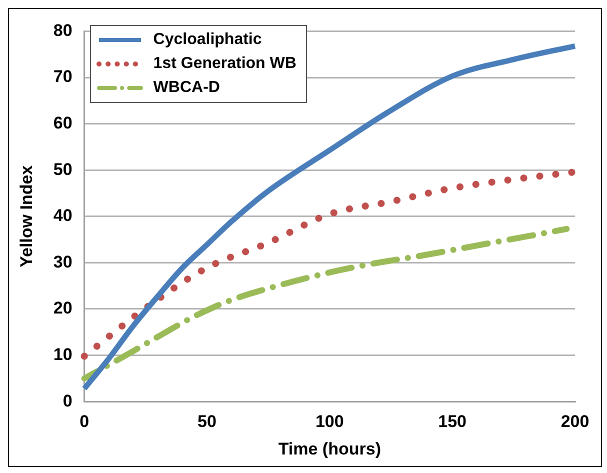  Describe the element at coordinates (85, 421) in the screenshot. I see `x-tick-label: 0` at that location.